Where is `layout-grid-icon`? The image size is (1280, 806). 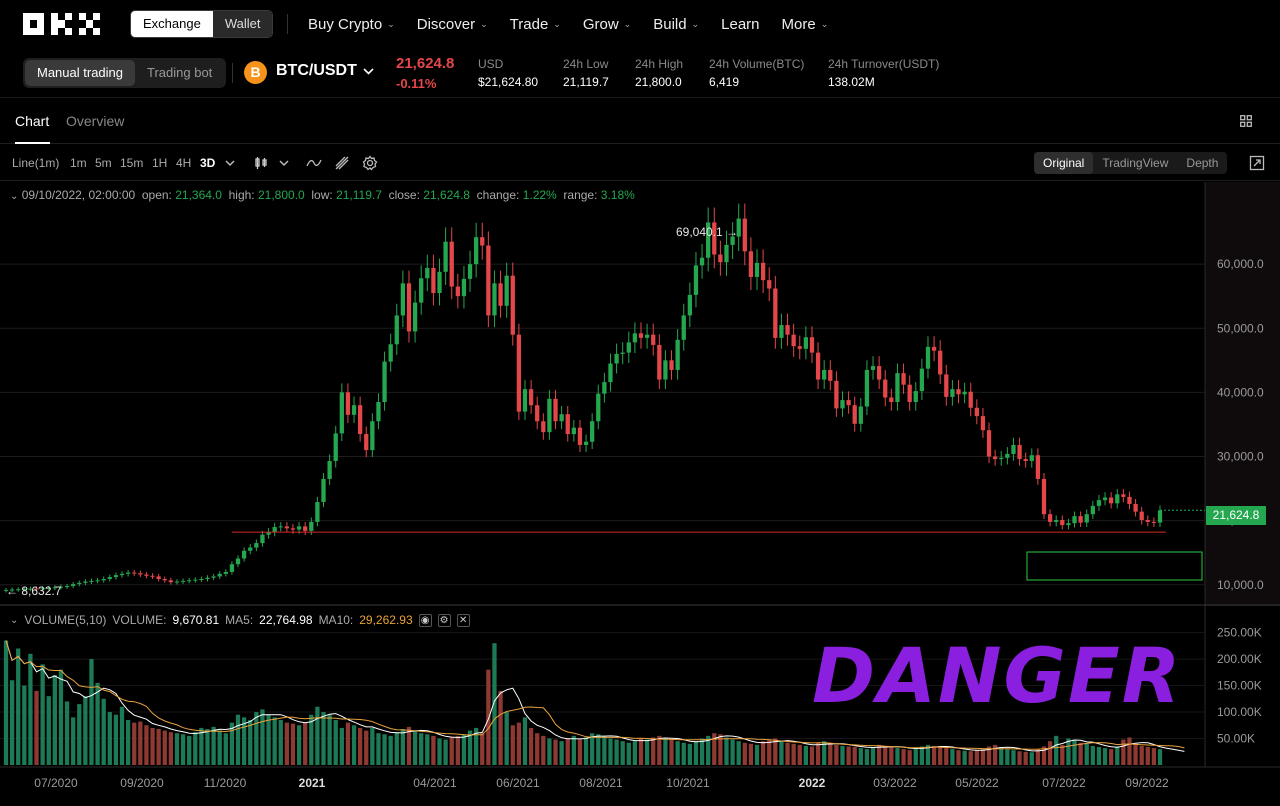
layout-grid-icon is located at coordinates (1246, 121).